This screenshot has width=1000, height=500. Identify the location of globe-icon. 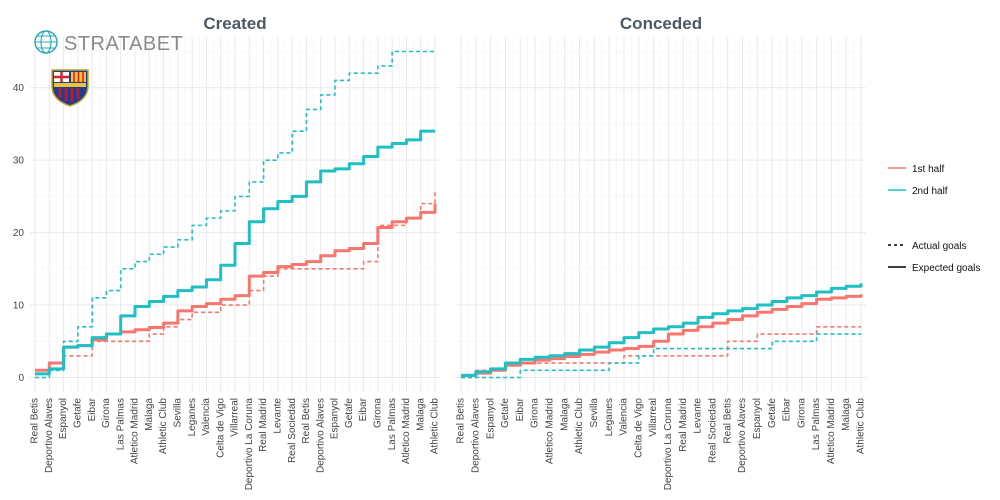
(46, 42).